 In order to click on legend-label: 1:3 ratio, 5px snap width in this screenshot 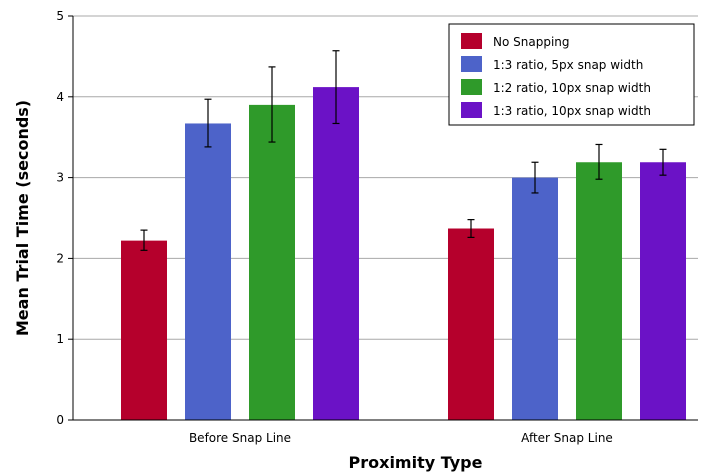, I will do `click(568, 65)`.